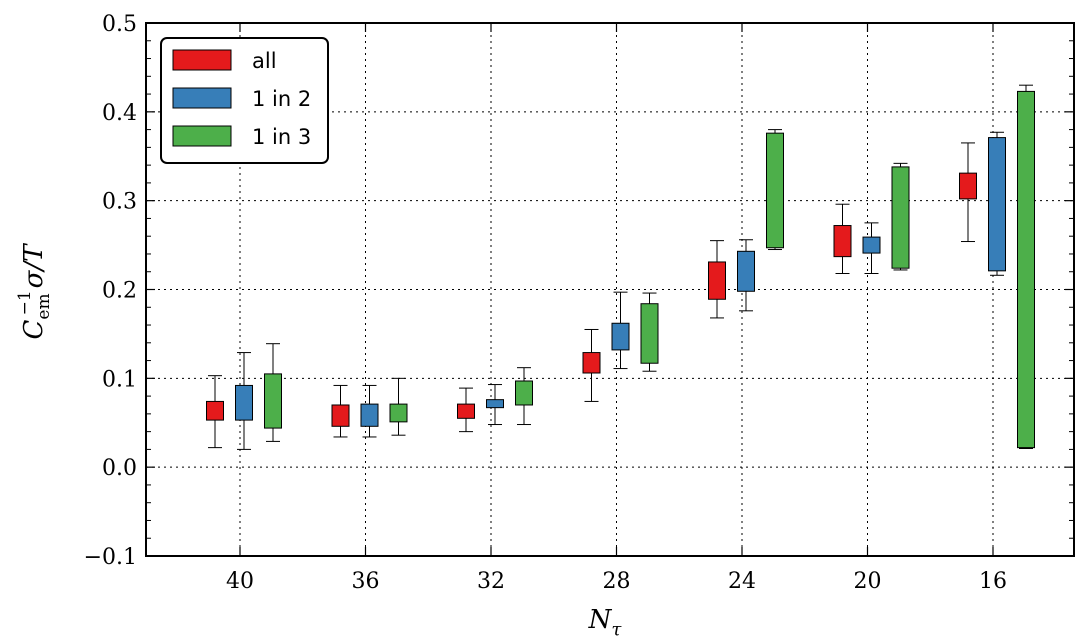  I want to click on x-tick-label: 32, so click(491, 581).